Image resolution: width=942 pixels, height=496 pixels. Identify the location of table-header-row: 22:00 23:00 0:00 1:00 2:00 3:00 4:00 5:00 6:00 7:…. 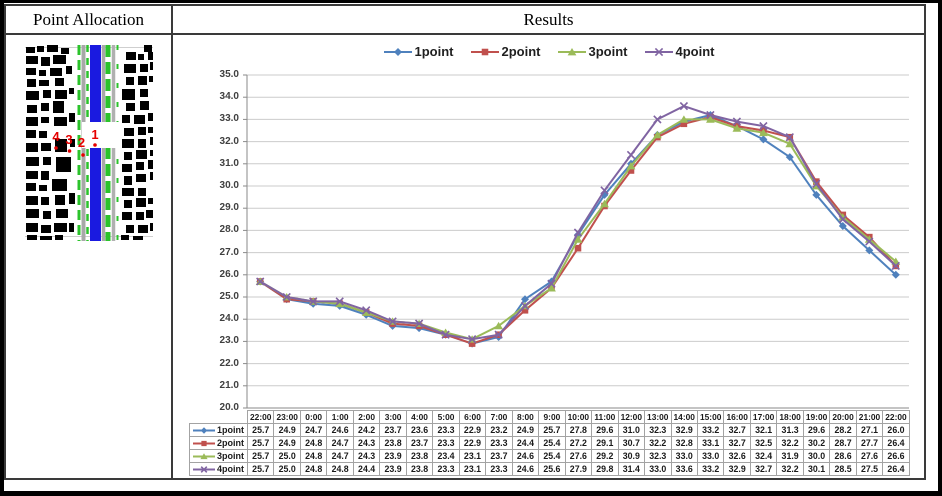
(550, 417).